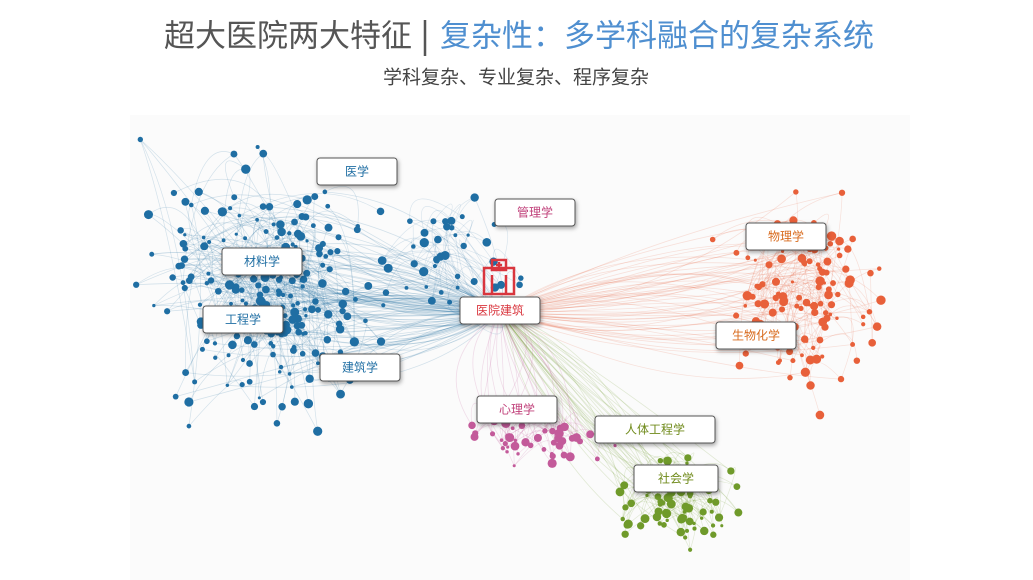 The height and width of the screenshot is (580, 1033). What do you see at coordinates (676, 478) in the screenshot?
I see `label-text: 社会学` at bounding box center [676, 478].